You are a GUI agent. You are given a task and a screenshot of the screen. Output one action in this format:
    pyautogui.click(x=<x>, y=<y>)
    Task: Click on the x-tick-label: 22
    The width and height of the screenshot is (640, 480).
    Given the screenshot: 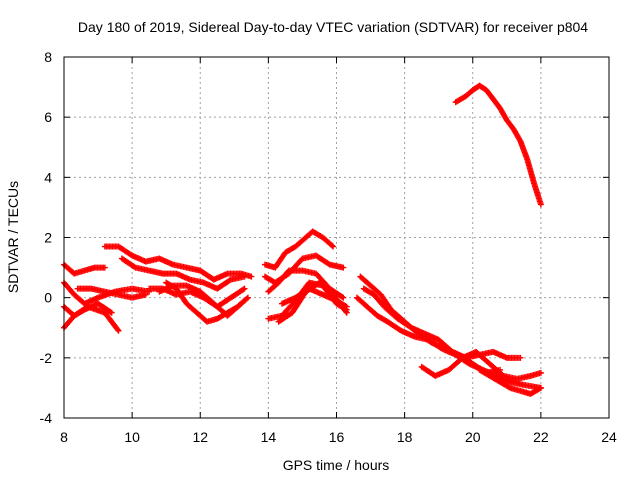 What is the action you would take?
    pyautogui.click(x=541, y=437)
    